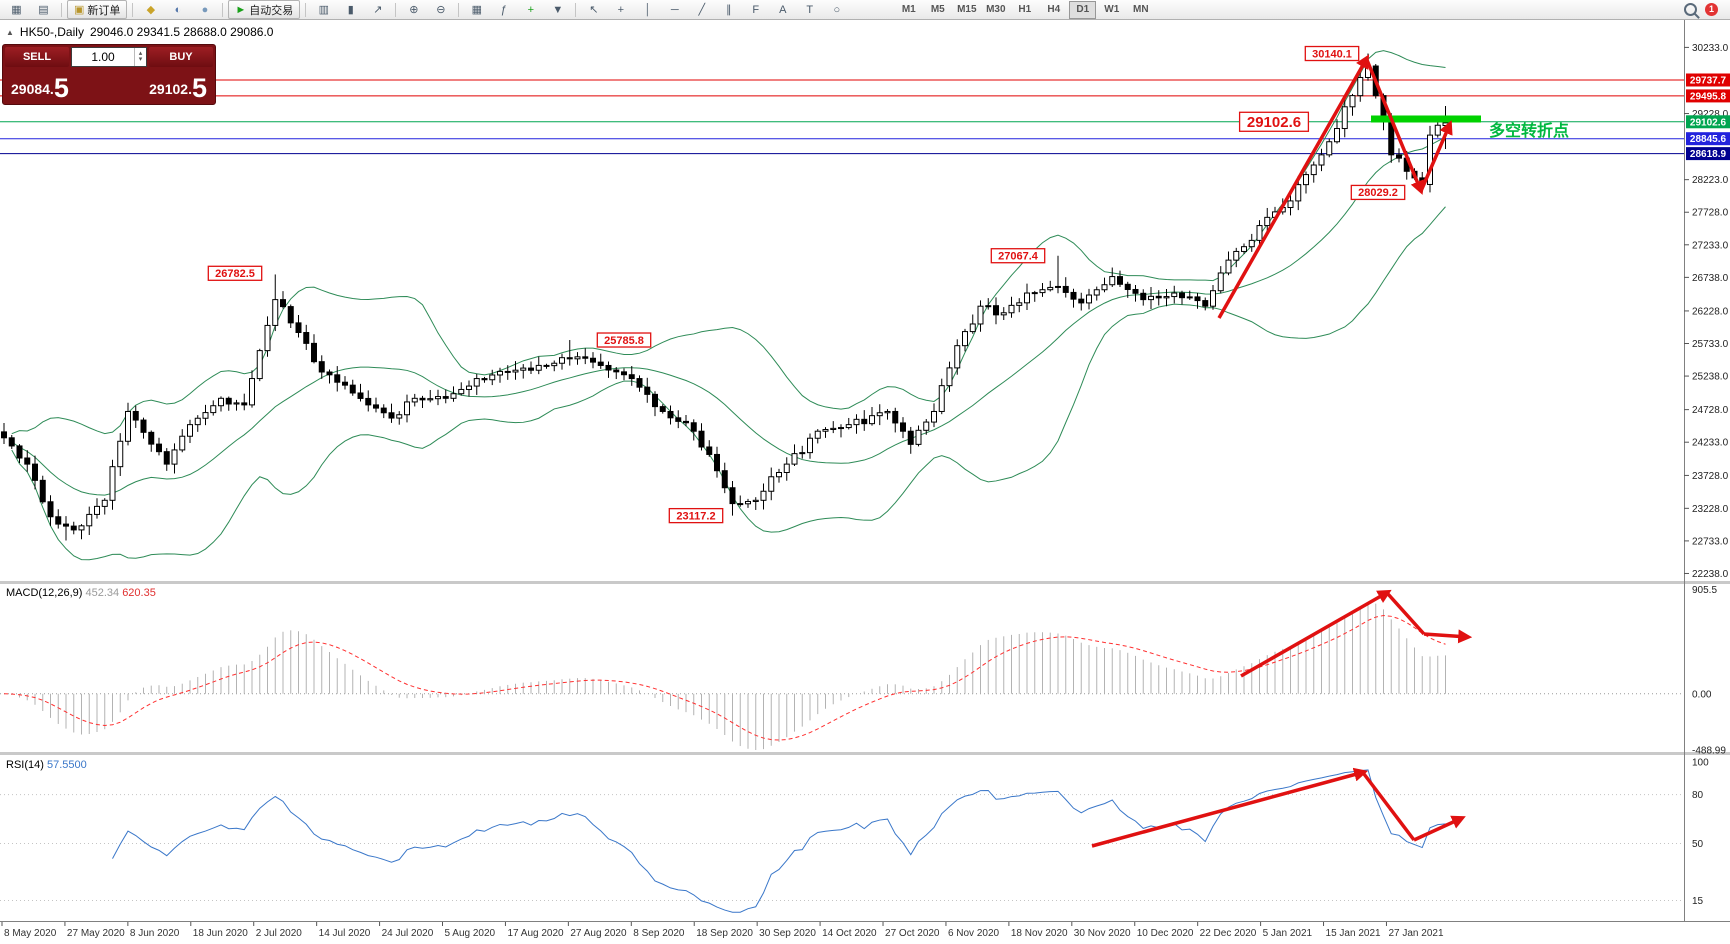 This screenshot has width=1730, height=944. What do you see at coordinates (996, 9) in the screenshot?
I see `timeframe-m30: M30` at bounding box center [996, 9].